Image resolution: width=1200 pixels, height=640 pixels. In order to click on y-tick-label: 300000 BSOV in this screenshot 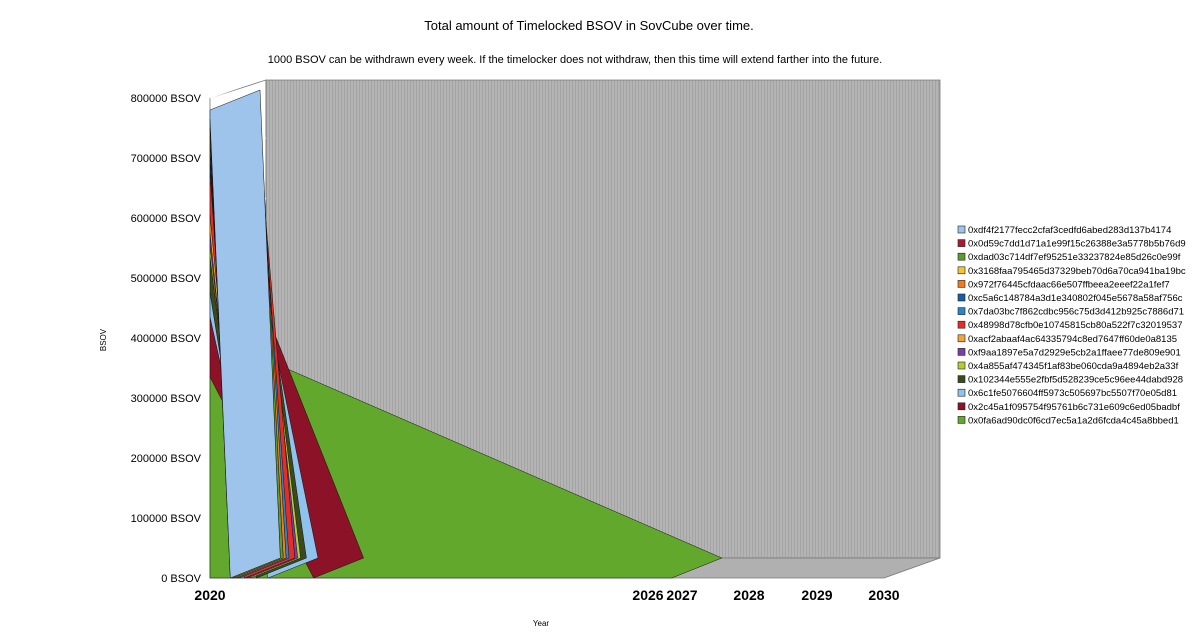, I will do `click(166, 399)`.